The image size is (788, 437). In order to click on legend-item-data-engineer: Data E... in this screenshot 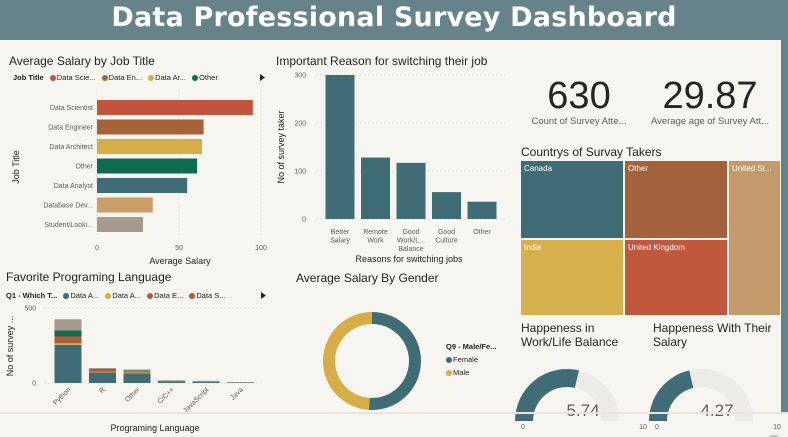, I will do `click(163, 295)`.